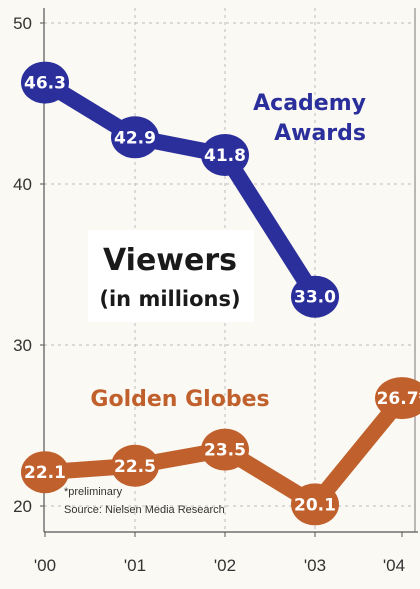  I want to click on data-label: 20.1, so click(315, 505).